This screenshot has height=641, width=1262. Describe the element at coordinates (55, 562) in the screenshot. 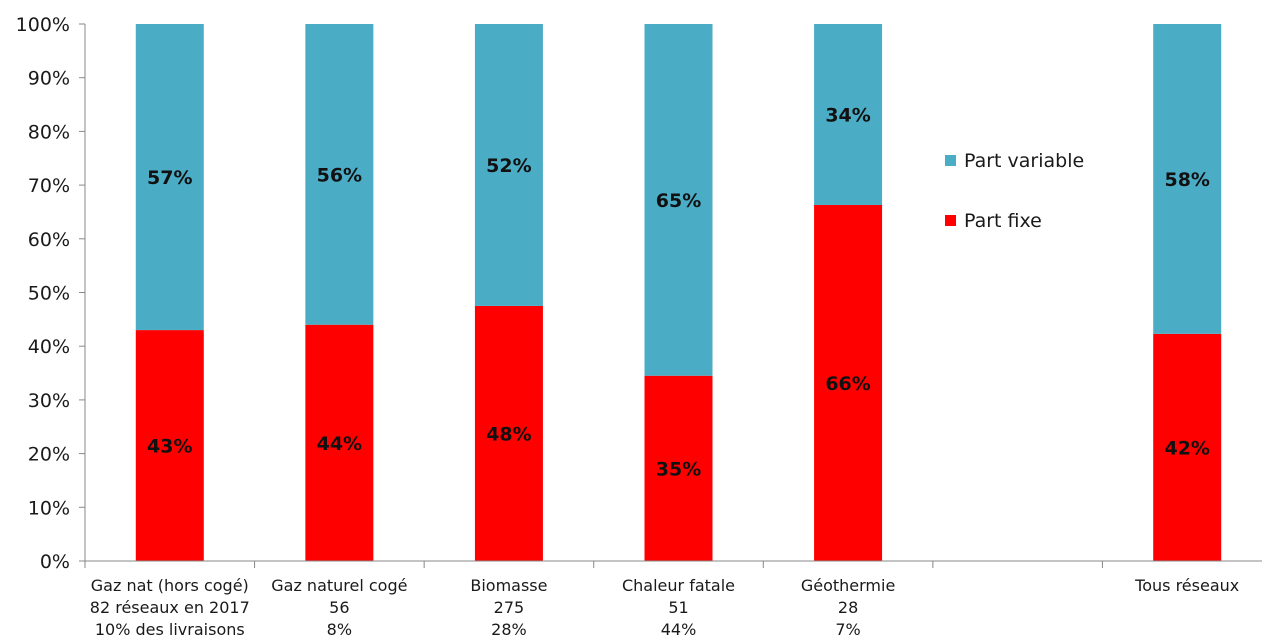

I see `y-tick-label: 0%` at that location.